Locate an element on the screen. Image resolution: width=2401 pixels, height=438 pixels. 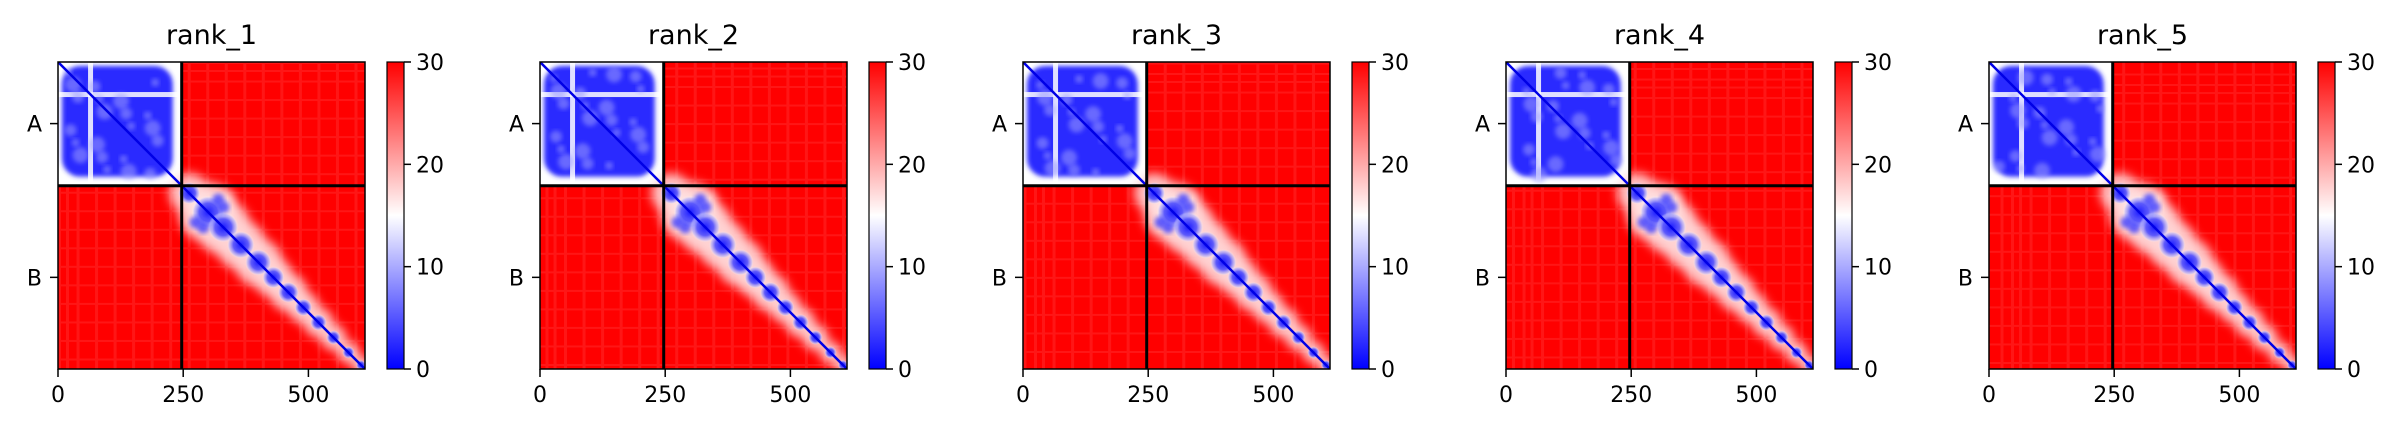
panel-title: rank_5 is located at coordinates (2142, 35).